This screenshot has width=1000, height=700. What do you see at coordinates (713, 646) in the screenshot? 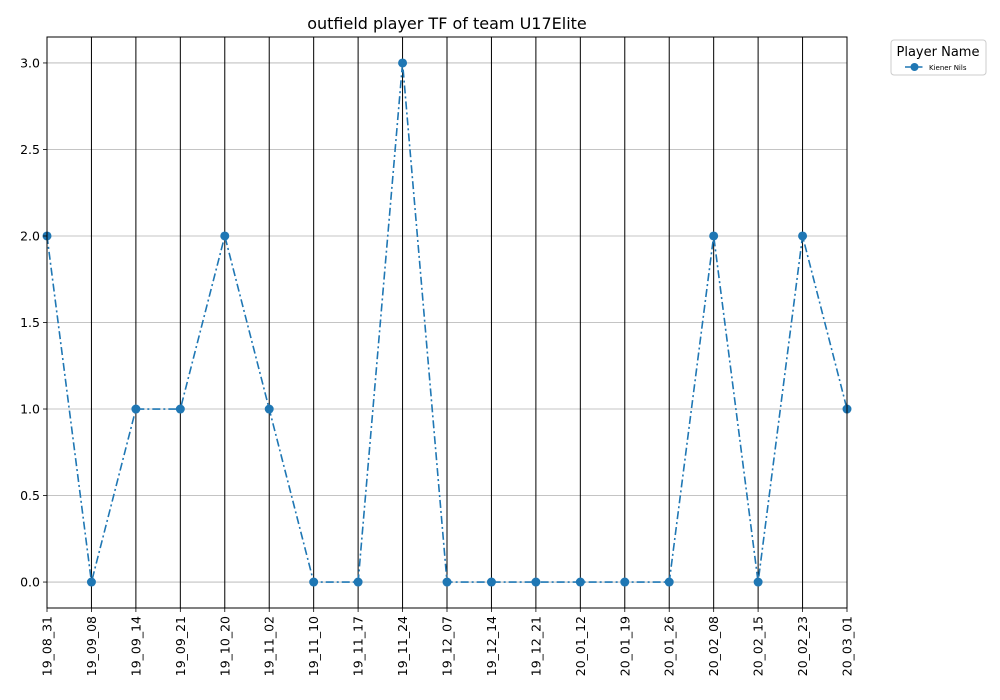
I see `x-tick-label: 20_02_08` at bounding box center [713, 646].